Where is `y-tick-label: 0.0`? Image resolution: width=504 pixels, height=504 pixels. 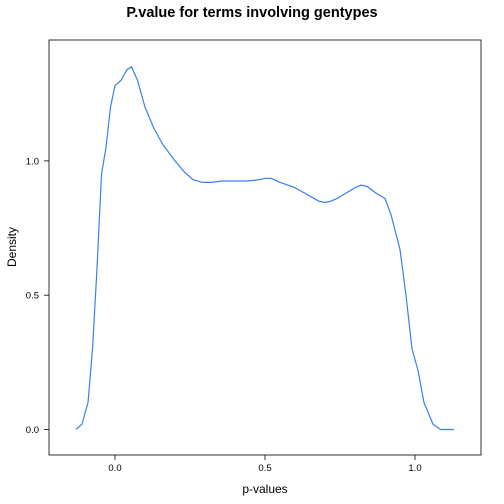 y-tick-label: 0.0 is located at coordinates (32, 430).